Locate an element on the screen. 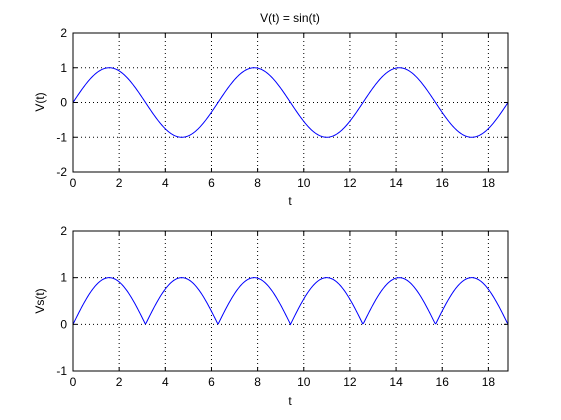 The height and width of the screenshot is (420, 561). y-axis-label: V(t) is located at coordinates (40, 101).